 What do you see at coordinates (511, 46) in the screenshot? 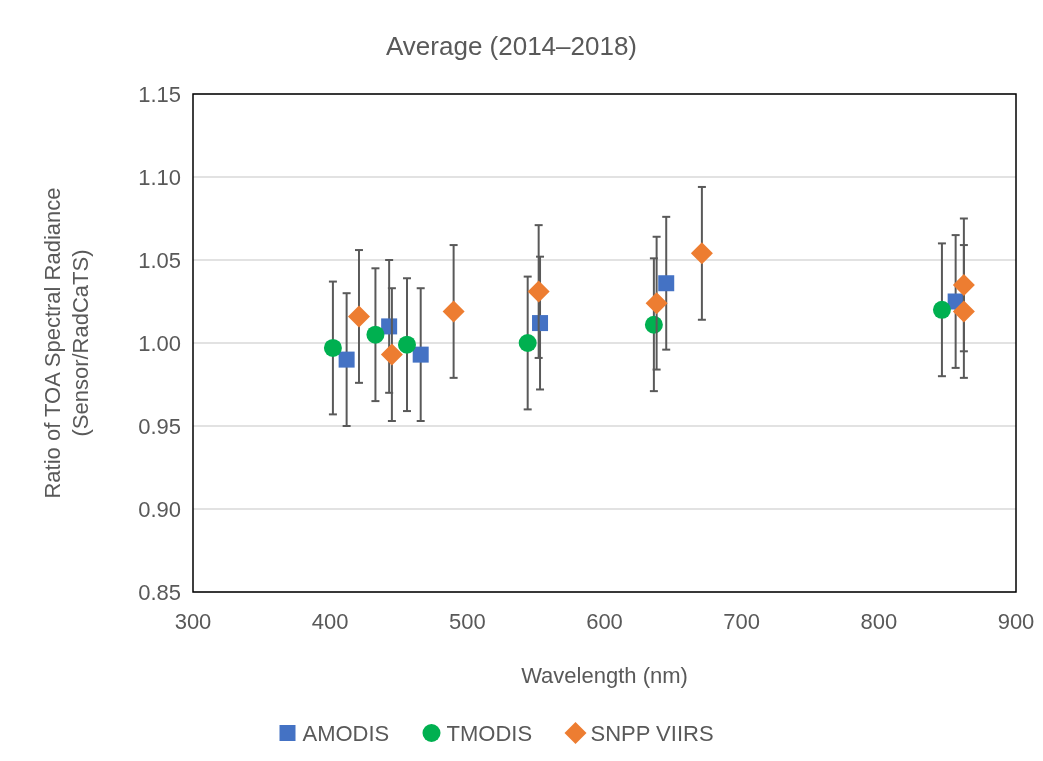
I see `chart-title: Average (2014–2018)` at bounding box center [511, 46].